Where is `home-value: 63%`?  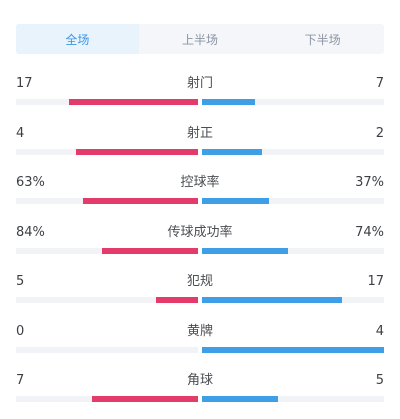
home-value: 63% is located at coordinates (30, 182).